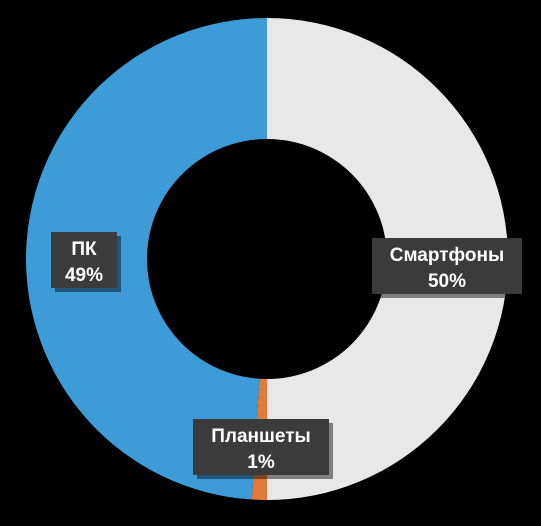 Image resolution: width=541 pixels, height=526 pixels. I want to click on data-label-value: 50%, so click(447, 281).